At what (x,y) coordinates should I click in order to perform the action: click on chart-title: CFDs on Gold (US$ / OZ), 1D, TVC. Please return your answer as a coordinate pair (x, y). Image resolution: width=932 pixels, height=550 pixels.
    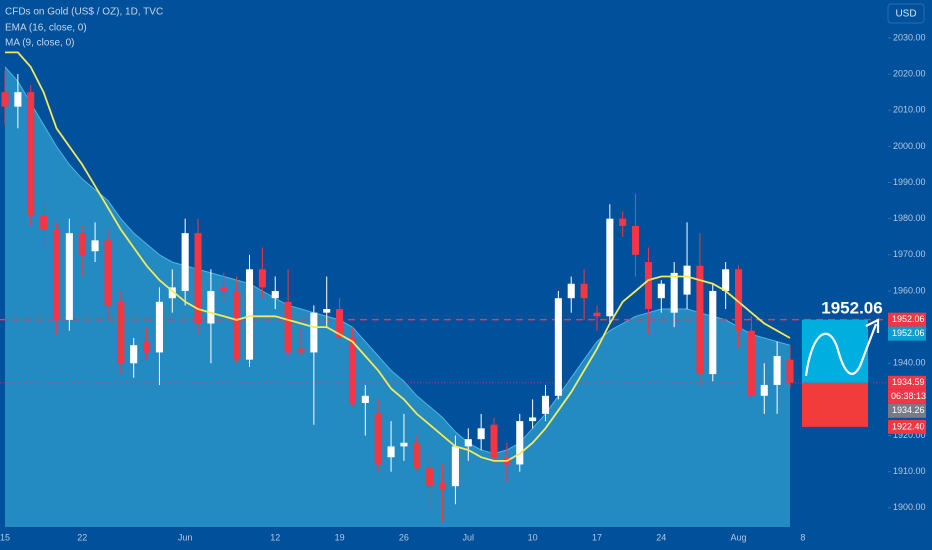
    Looking at the image, I should click on (84, 12).